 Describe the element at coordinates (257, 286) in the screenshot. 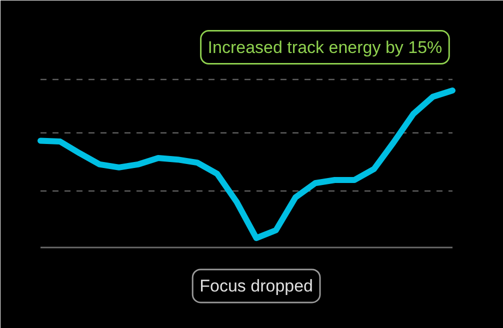

I see `text: Focus dropped` at that location.